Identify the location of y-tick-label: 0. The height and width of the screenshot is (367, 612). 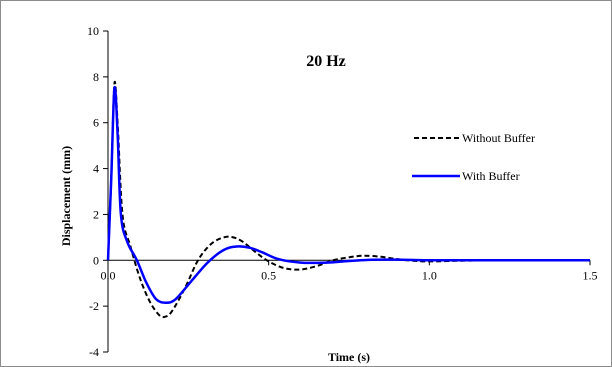
(96, 260).